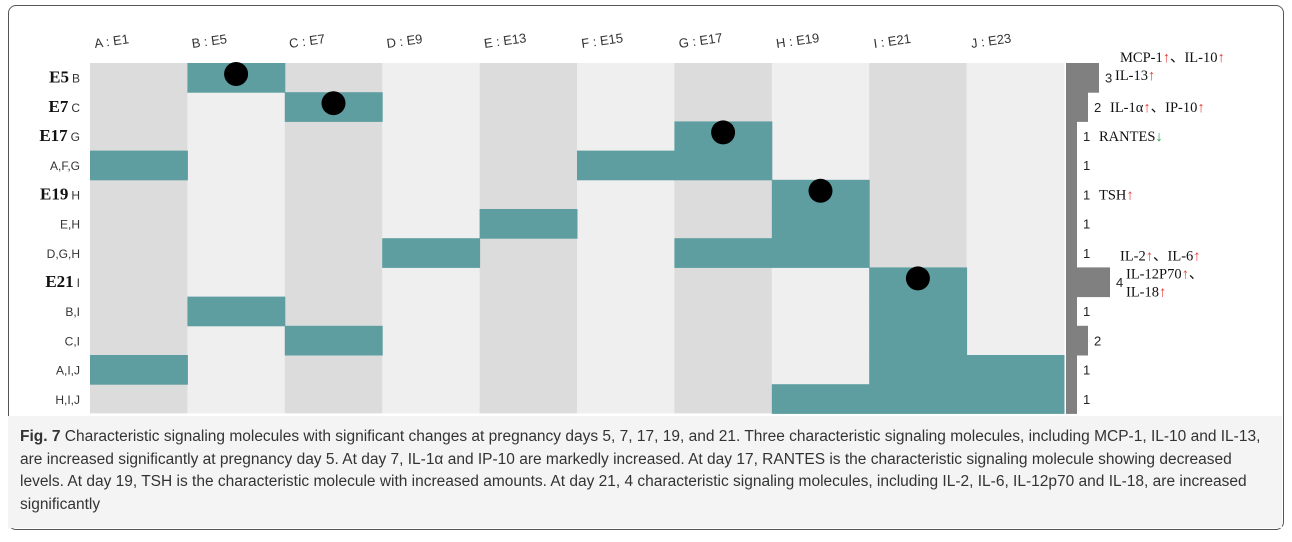  I want to click on row-day: E7, so click(58, 106).